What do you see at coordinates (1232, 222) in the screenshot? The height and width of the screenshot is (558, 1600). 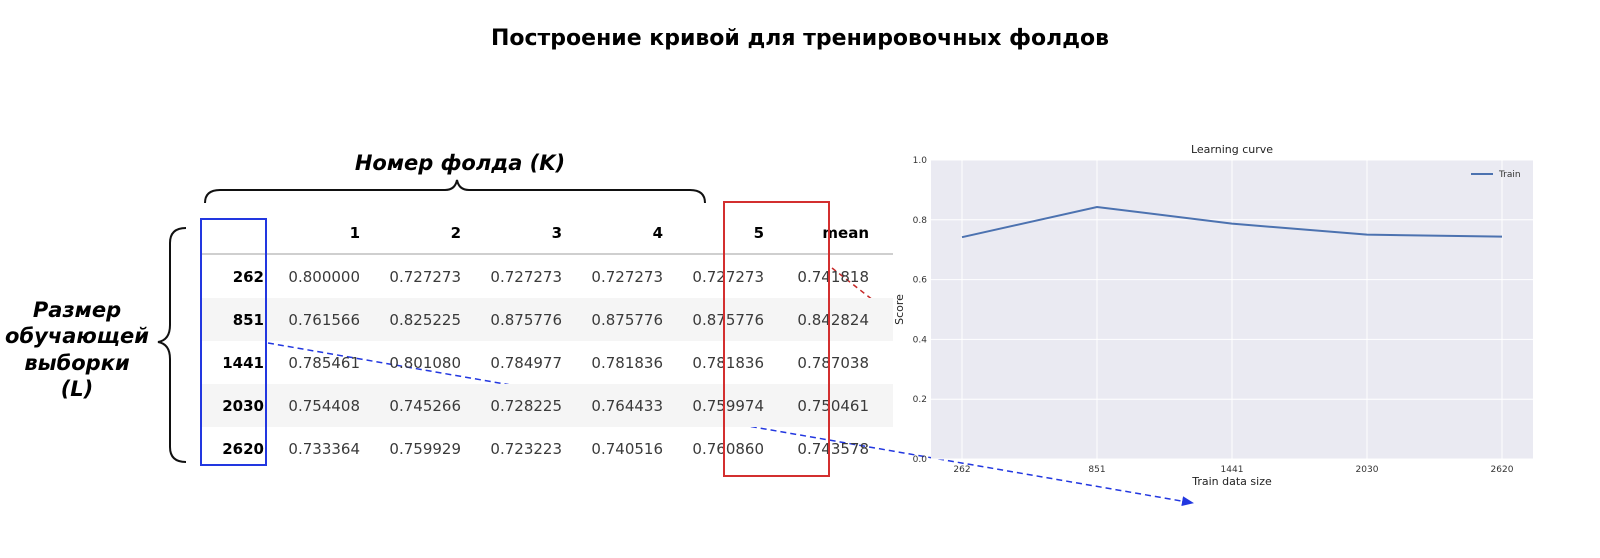 I see `series-line-train` at bounding box center [1232, 222].